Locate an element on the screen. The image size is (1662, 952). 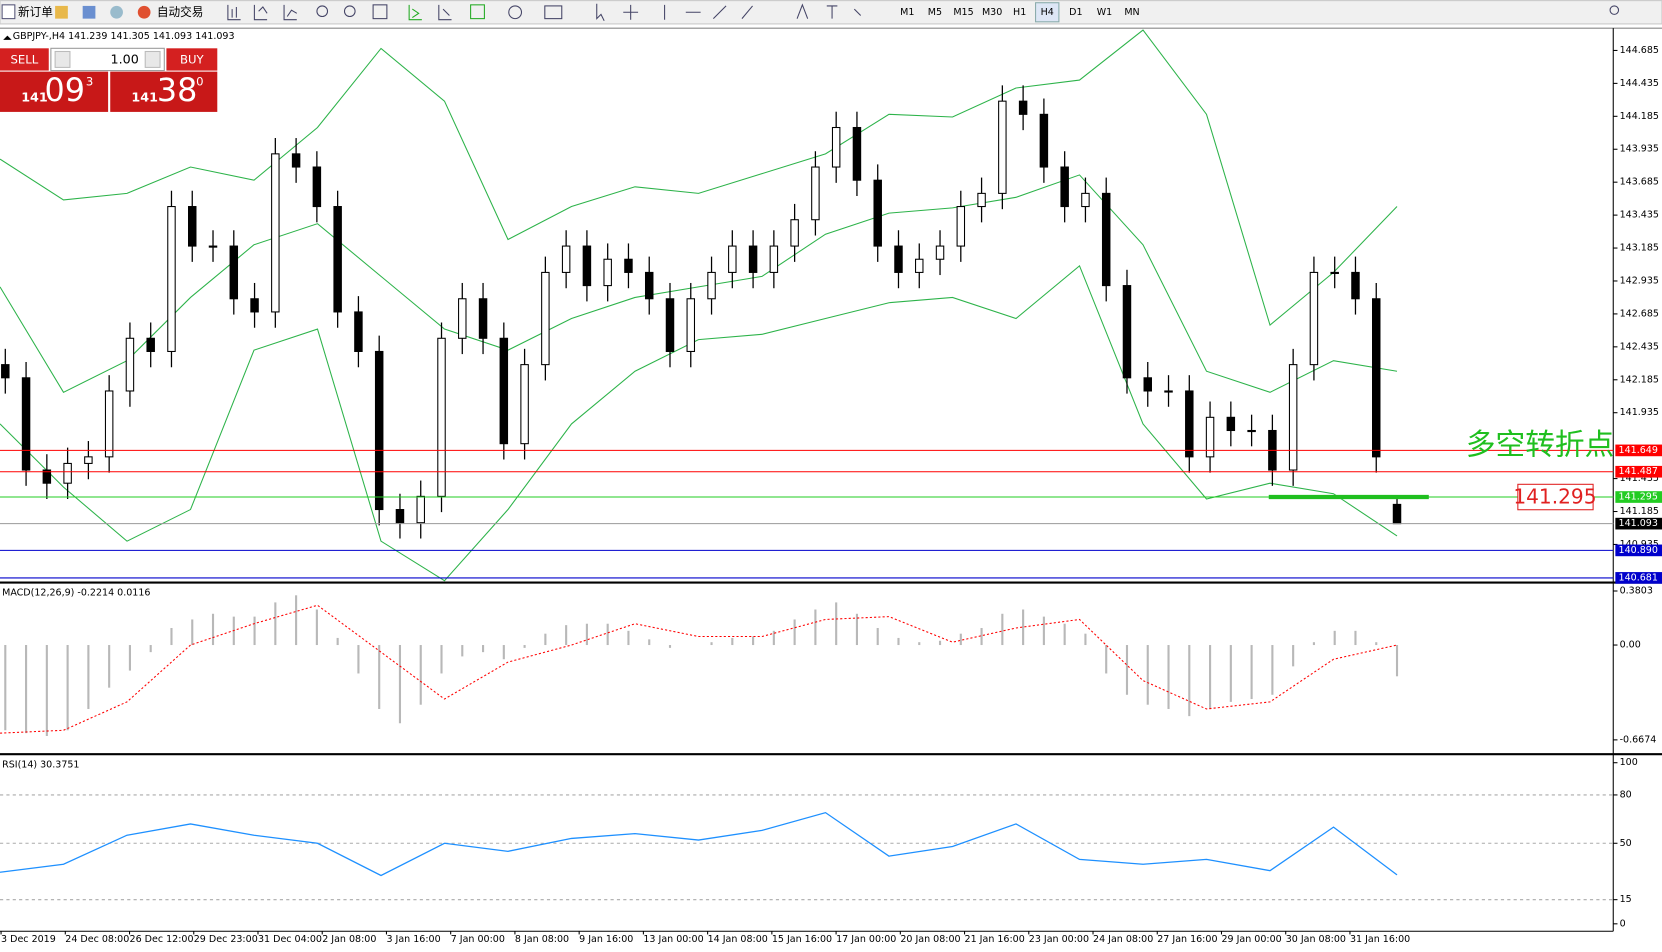
sell-button is located at coordinates (24, 59).